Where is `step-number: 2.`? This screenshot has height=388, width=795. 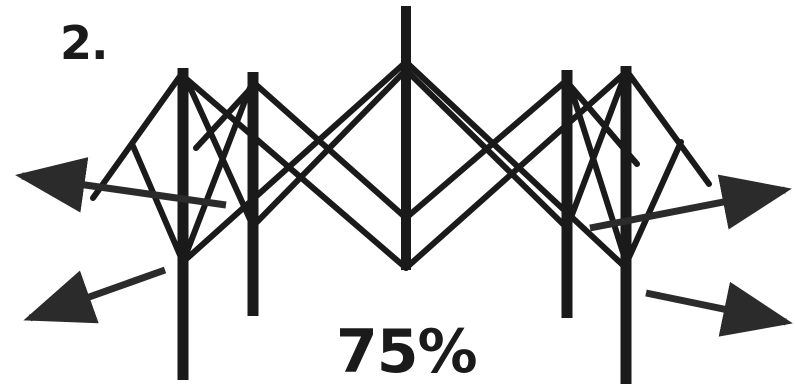
step-number: 2. is located at coordinates (84, 43).